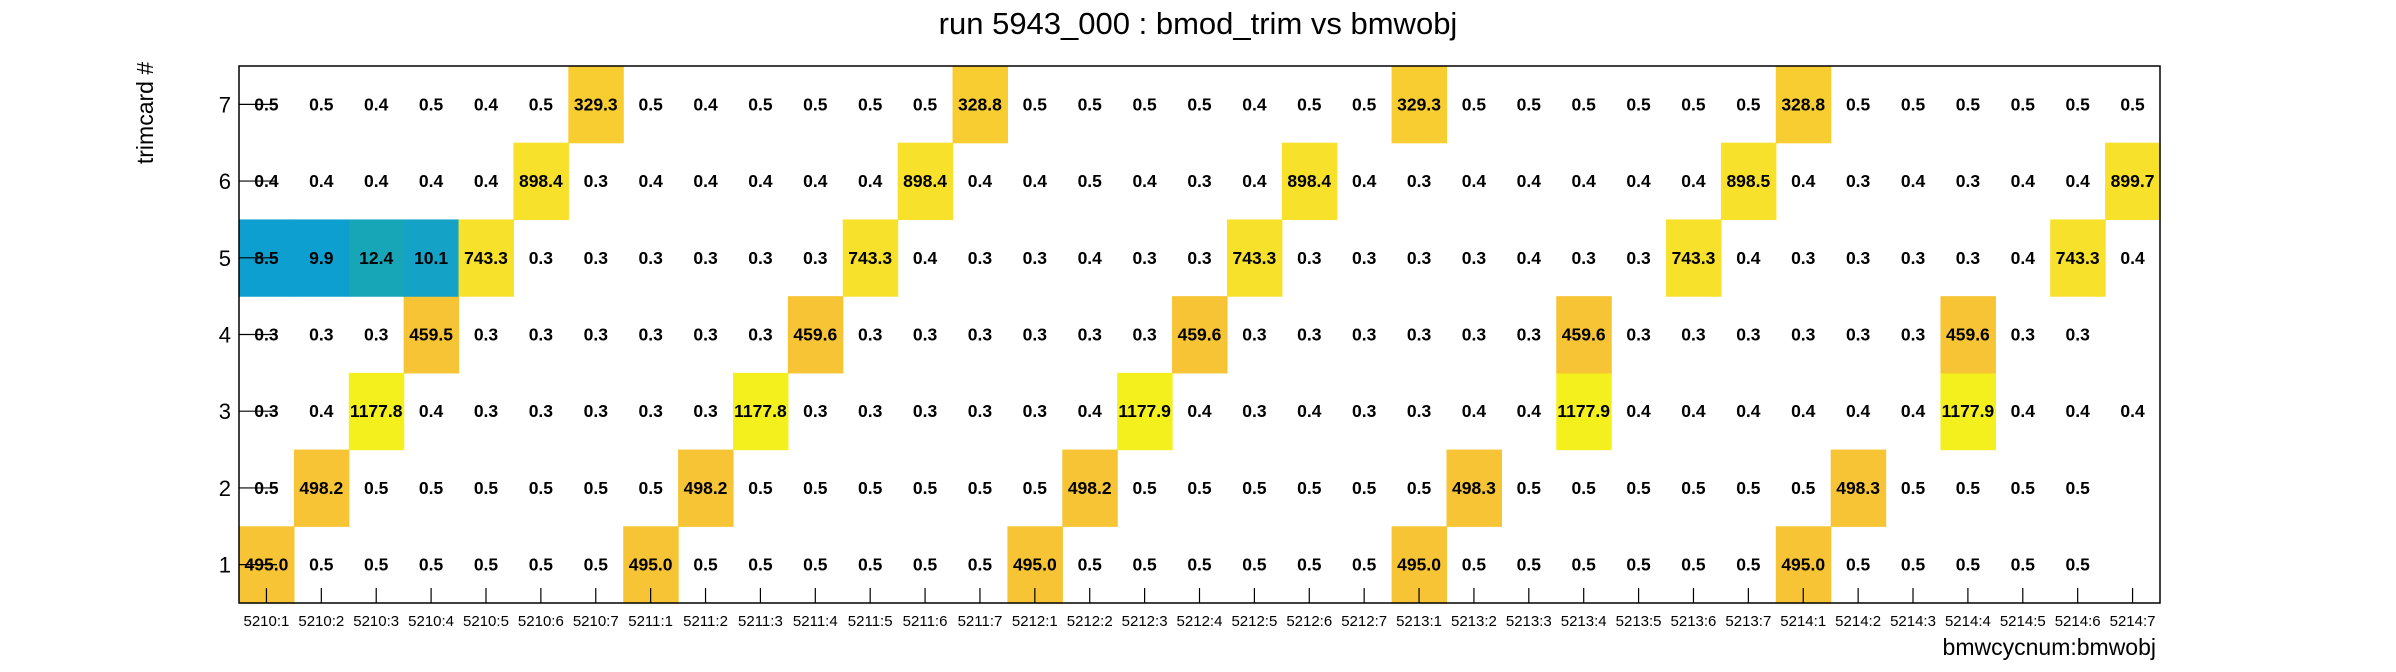  I want to click on x-tick-label: 5214:5, so click(2023, 621).